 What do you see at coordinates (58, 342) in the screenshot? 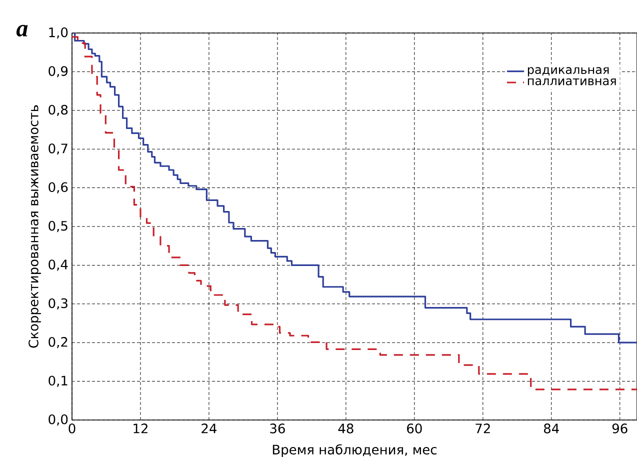
I see `y-tick-label: 0,2` at bounding box center [58, 342].